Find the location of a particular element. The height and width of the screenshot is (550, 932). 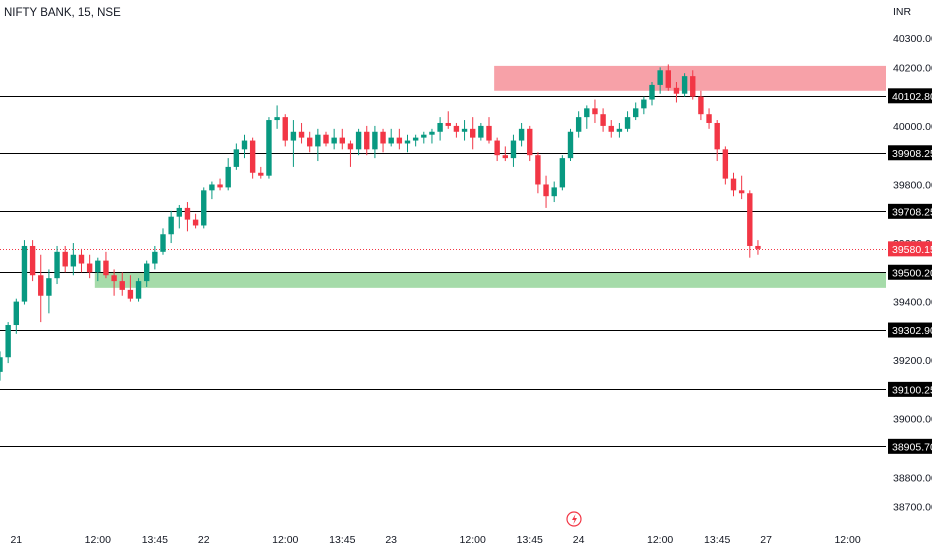

level-price-label: 39500.20 is located at coordinates (910, 272).